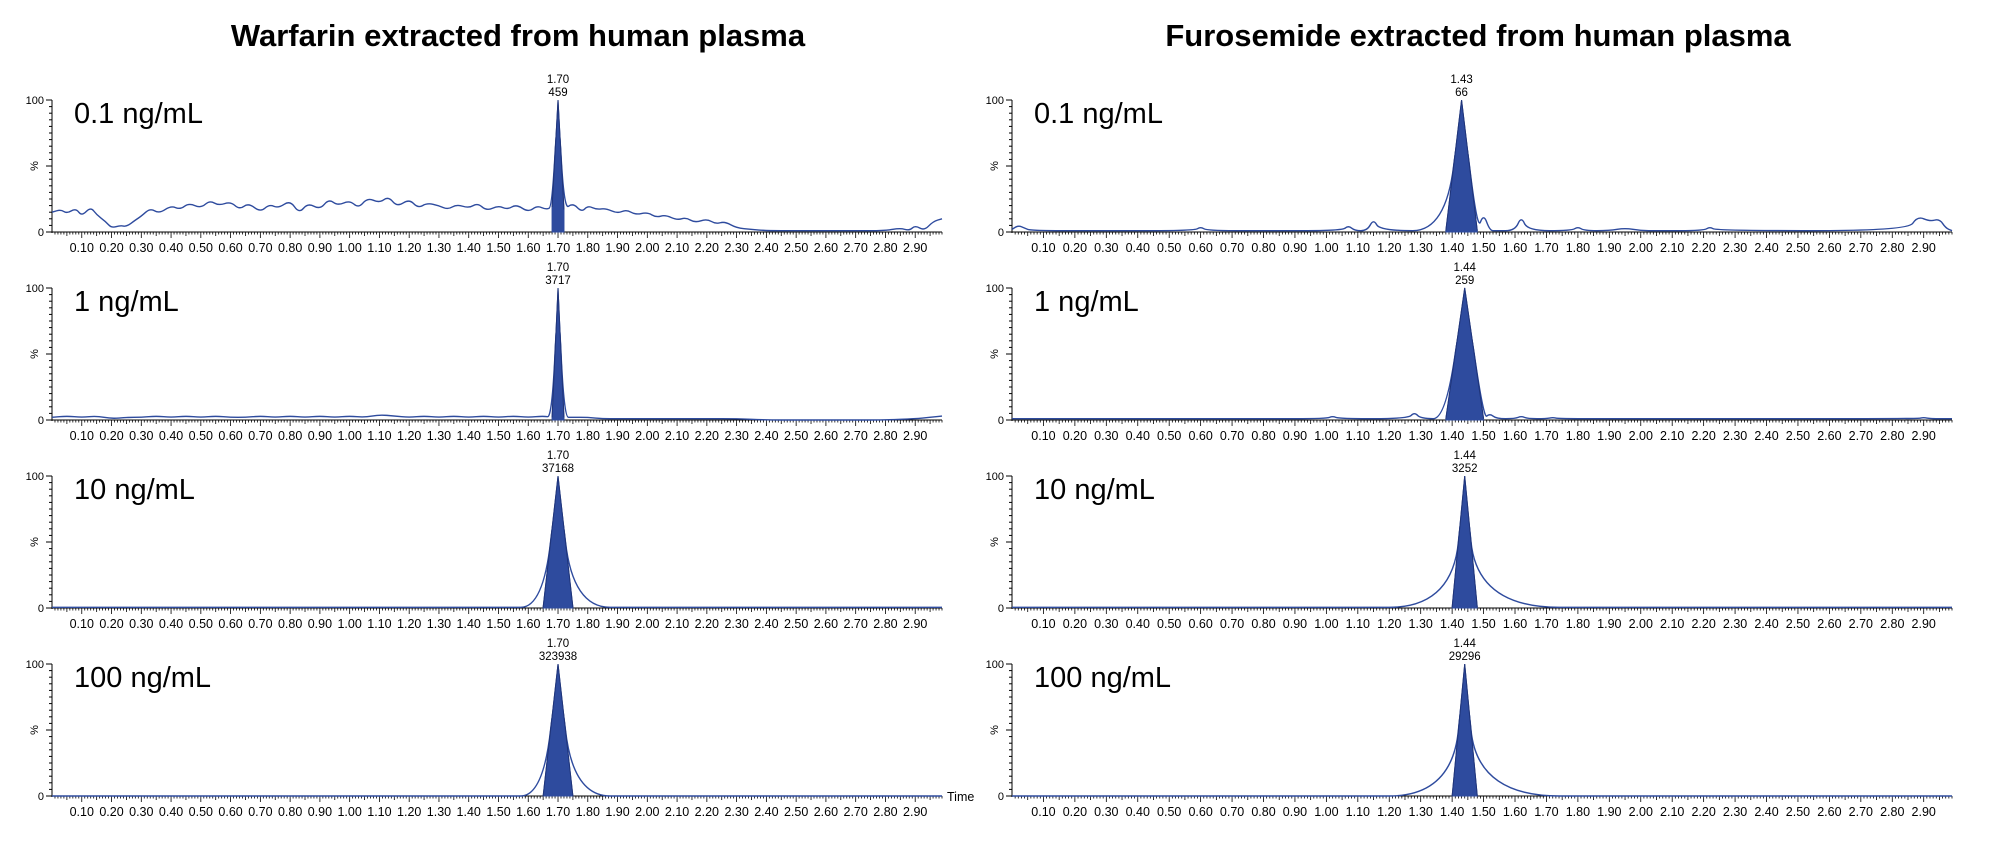 This screenshot has width=2000, height=844. What do you see at coordinates (290, 624) in the screenshot?
I see `x-tick-label: 0.80` at bounding box center [290, 624].